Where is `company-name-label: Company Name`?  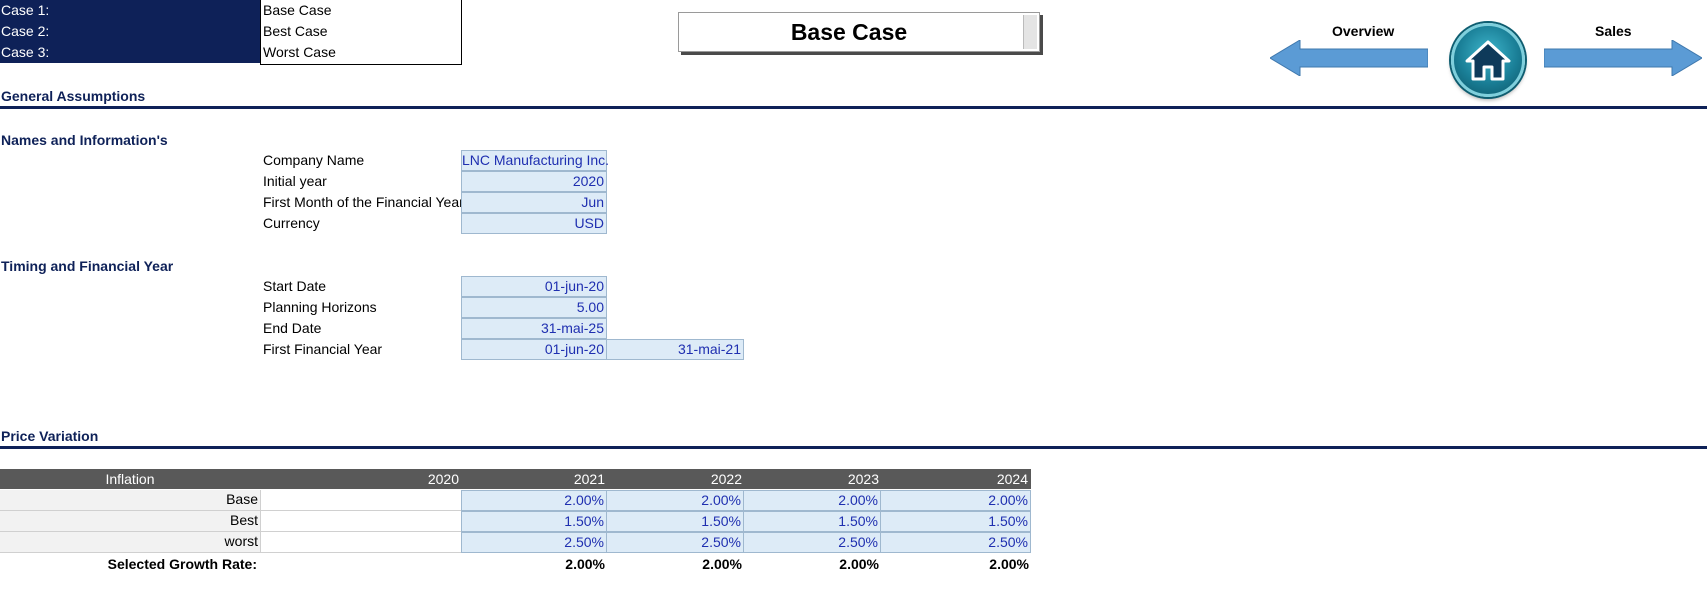
company-name-label: Company Name is located at coordinates (314, 160).